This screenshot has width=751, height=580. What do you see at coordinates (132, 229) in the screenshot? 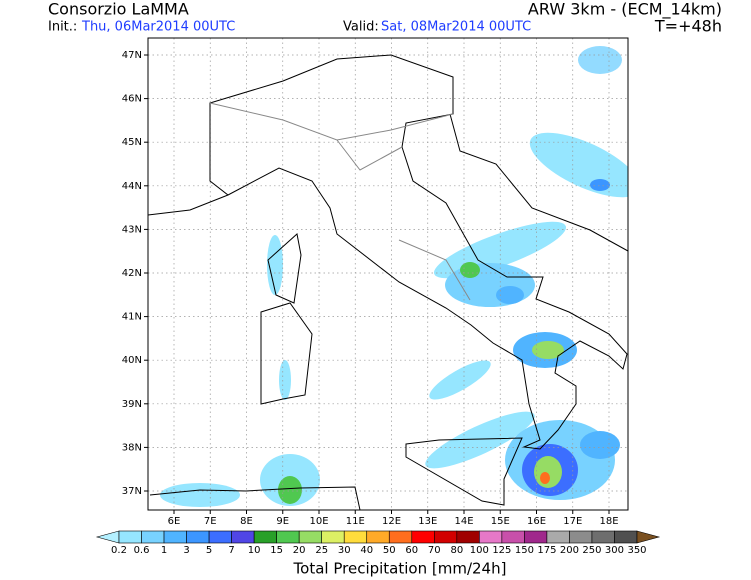
I see `lat-label: 43N` at bounding box center [132, 229].